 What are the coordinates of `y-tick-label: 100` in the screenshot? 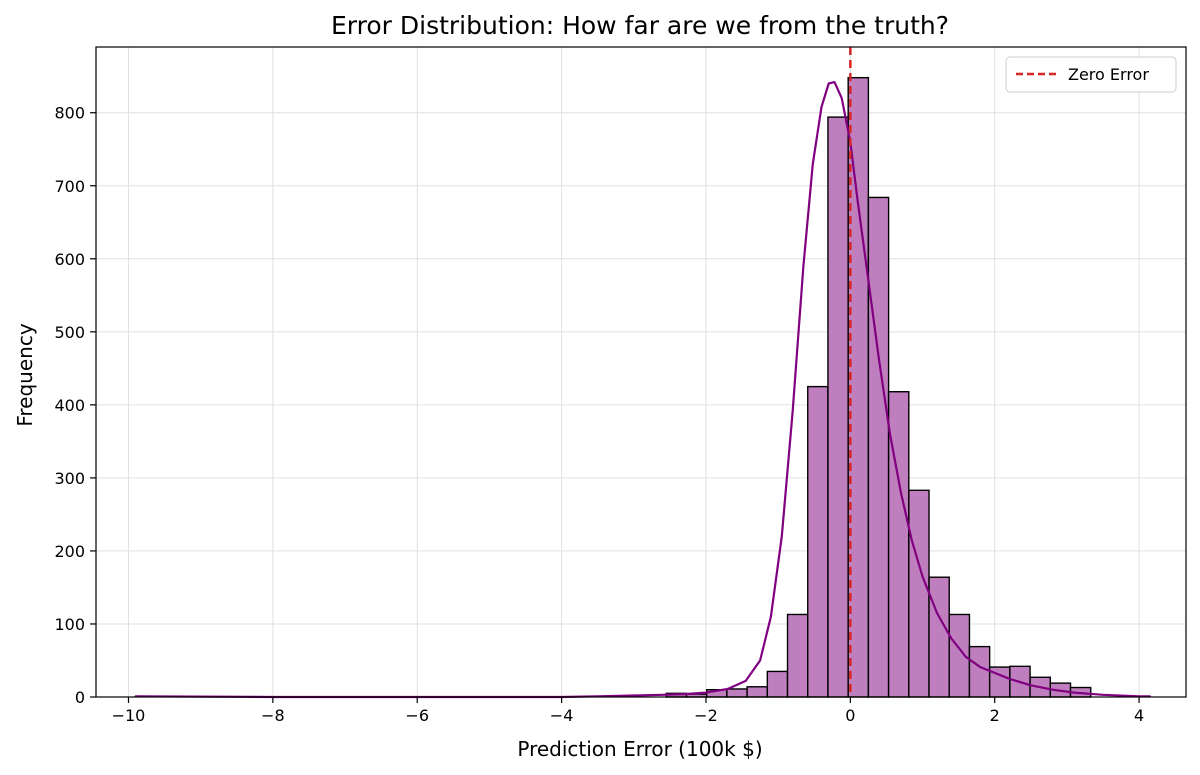 It's located at (69, 624).